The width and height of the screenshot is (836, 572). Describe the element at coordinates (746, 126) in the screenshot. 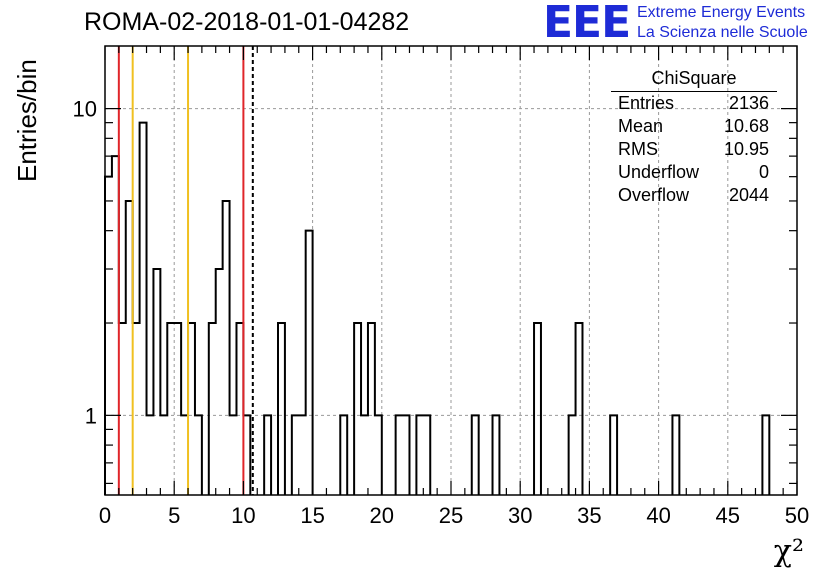

I see `stats-value: 10.68` at that location.